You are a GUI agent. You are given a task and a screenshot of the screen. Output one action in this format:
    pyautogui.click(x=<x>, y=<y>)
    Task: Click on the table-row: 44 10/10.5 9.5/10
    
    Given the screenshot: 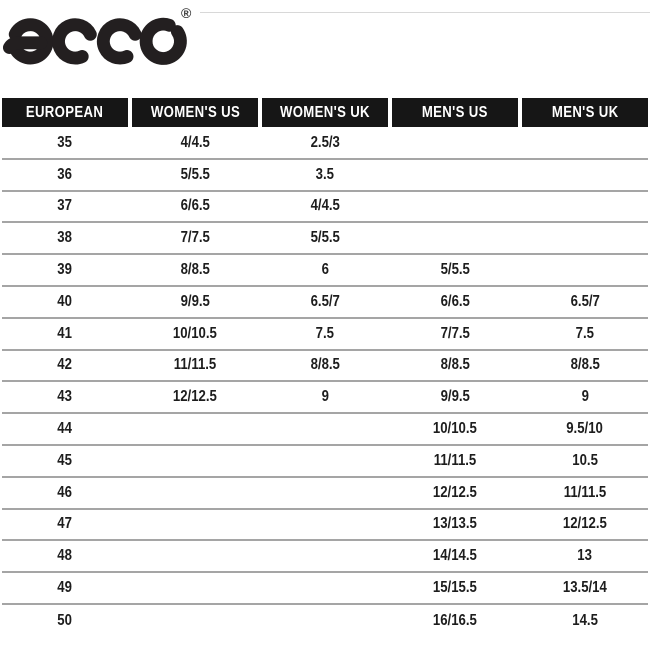 What is the action you would take?
    pyautogui.click(x=325, y=430)
    